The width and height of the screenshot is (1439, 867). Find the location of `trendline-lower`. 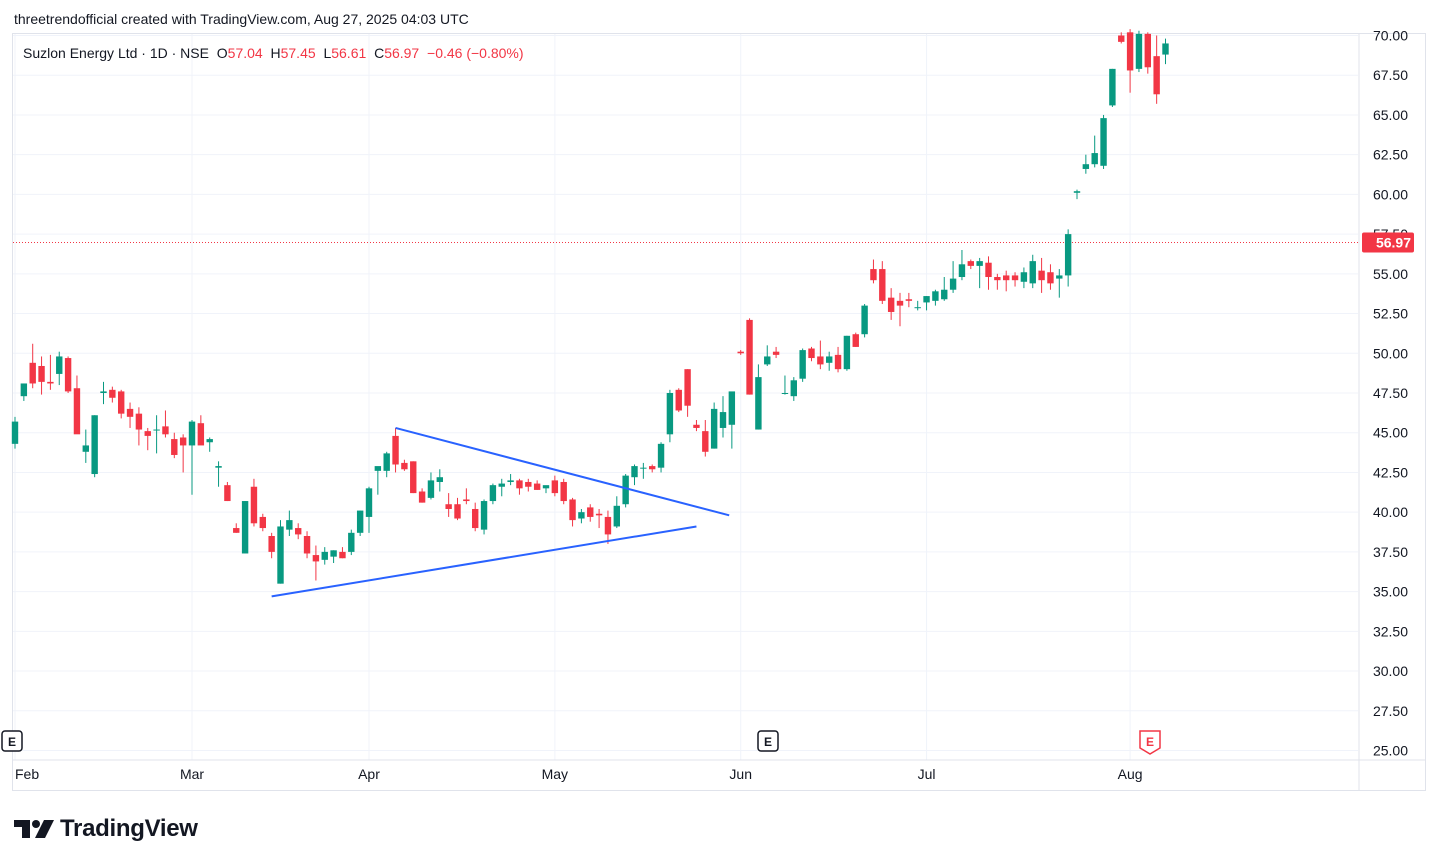

trendline-lower is located at coordinates (484, 561).